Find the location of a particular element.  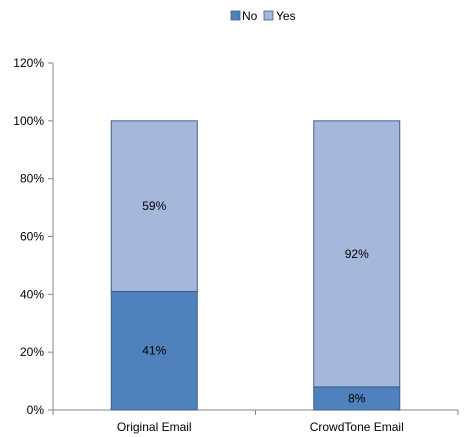

legend-swatch-yes is located at coordinates (268, 15).